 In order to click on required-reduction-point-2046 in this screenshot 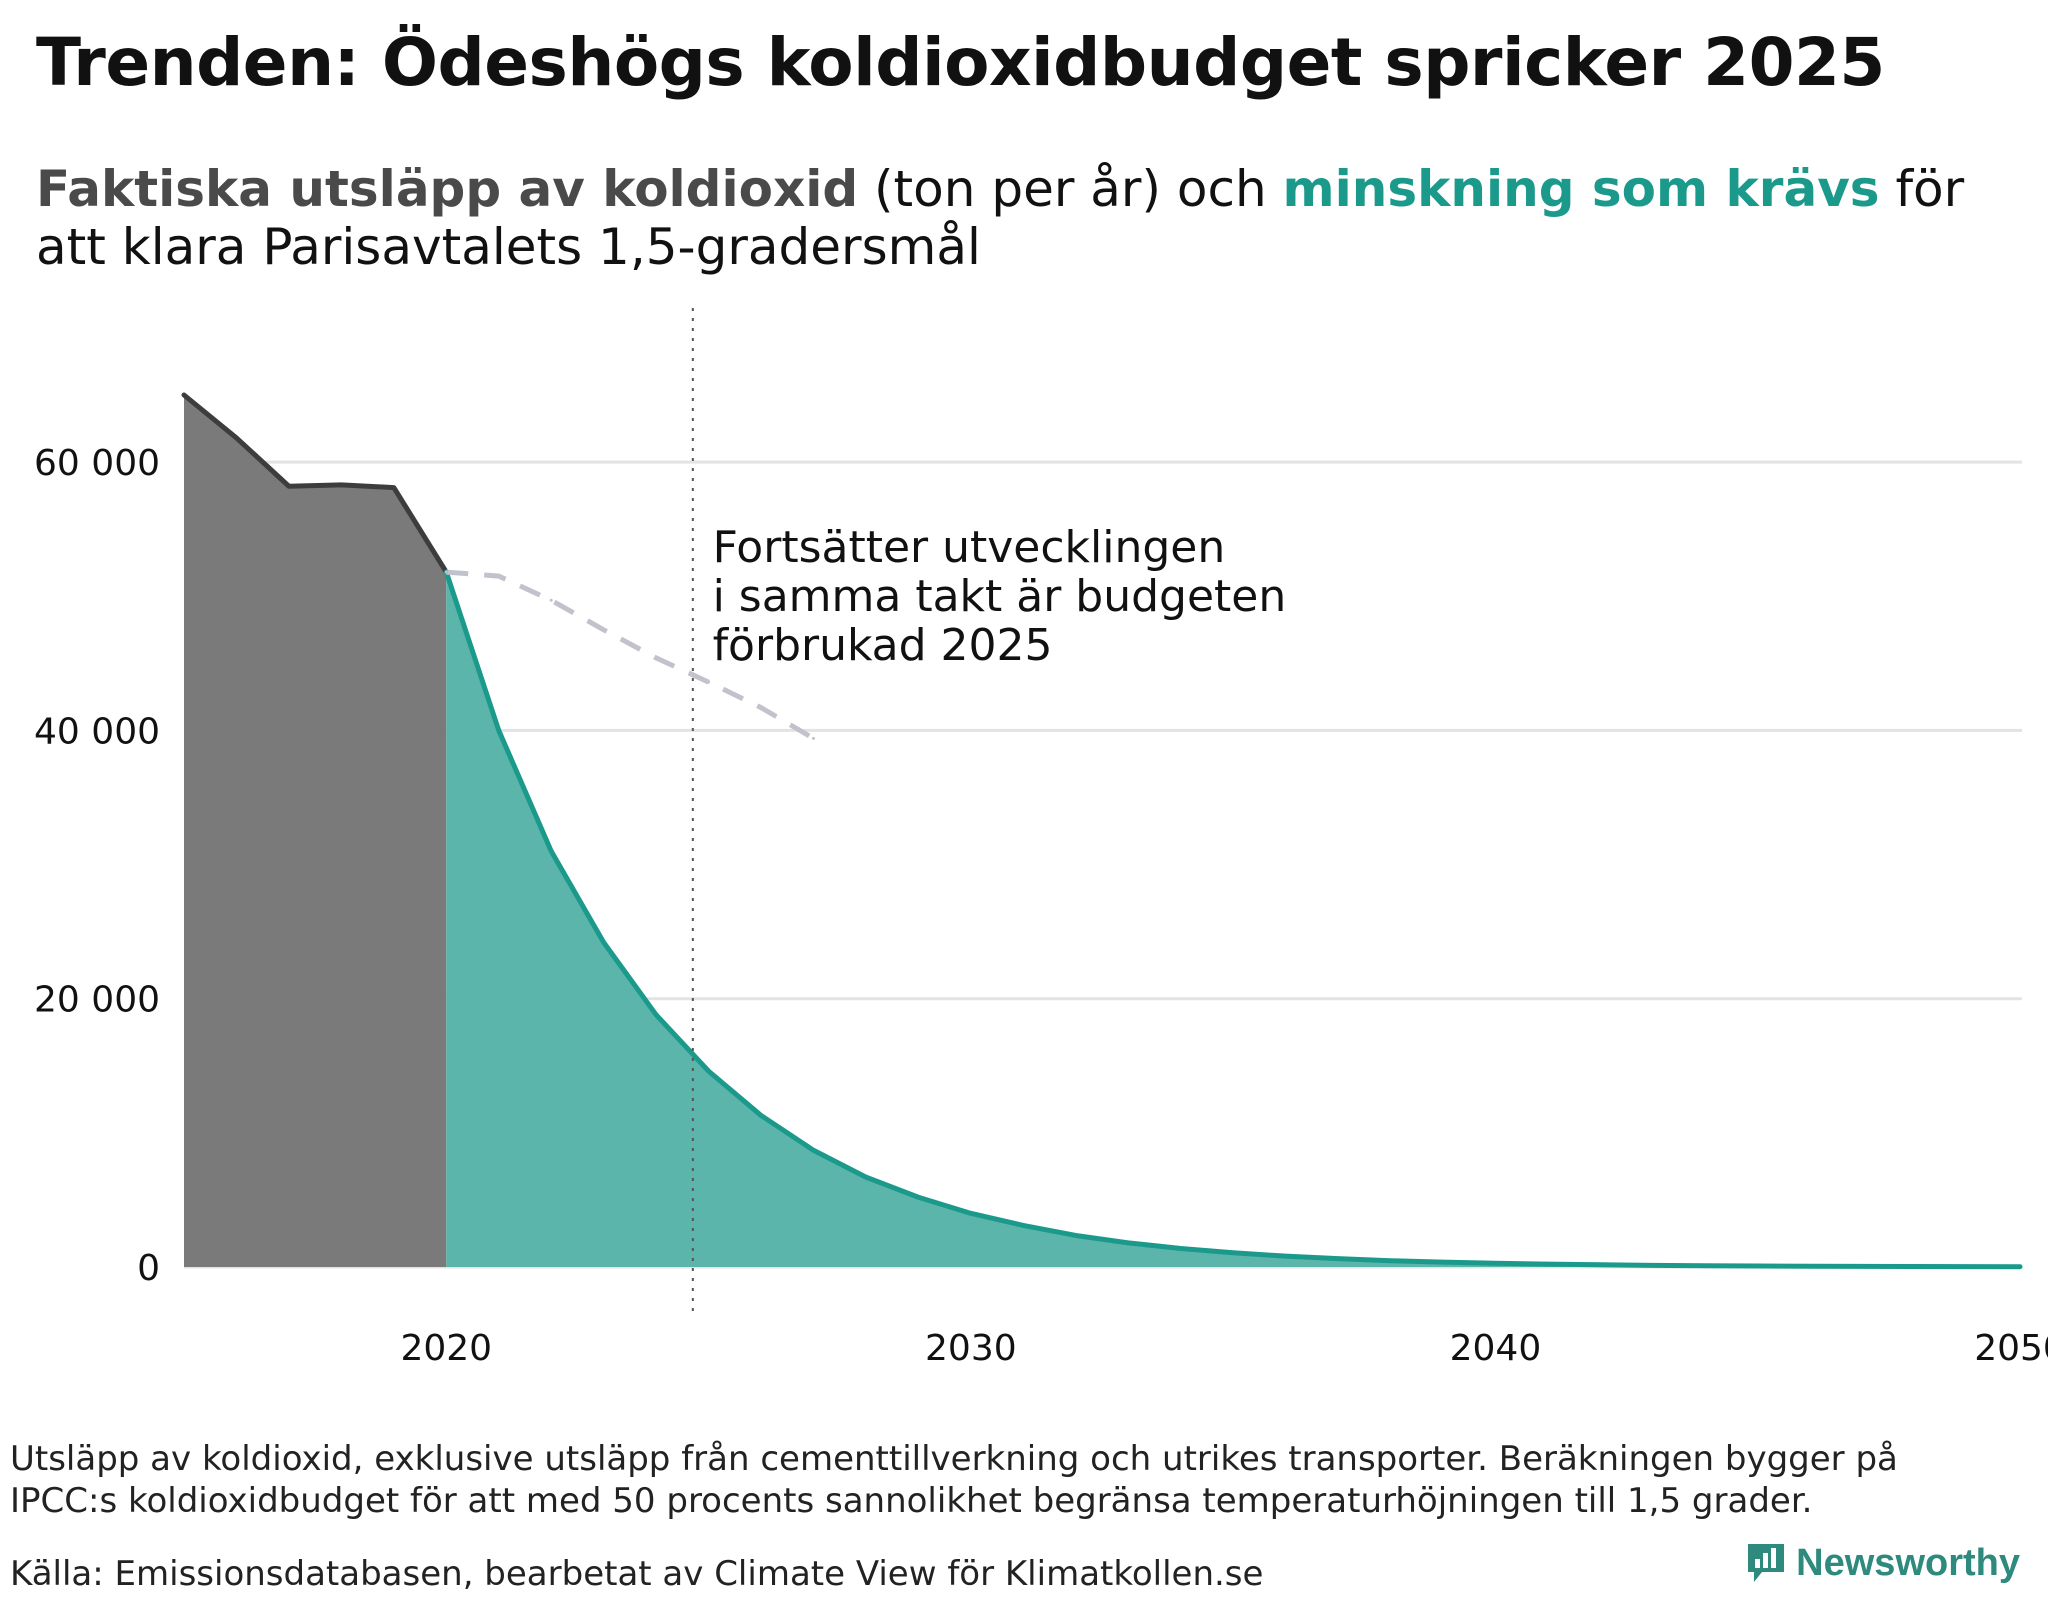, I will do `click(1810, 1266)`.